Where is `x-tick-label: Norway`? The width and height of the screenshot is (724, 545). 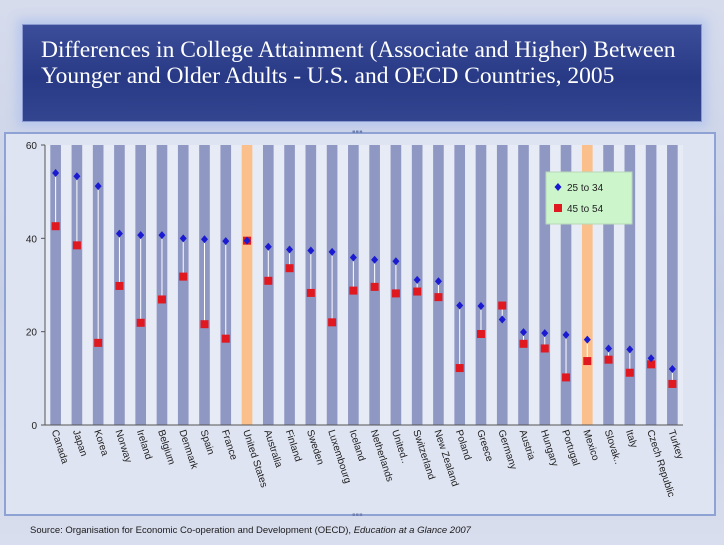
x-tick-label: Norway is located at coordinates (123, 447).